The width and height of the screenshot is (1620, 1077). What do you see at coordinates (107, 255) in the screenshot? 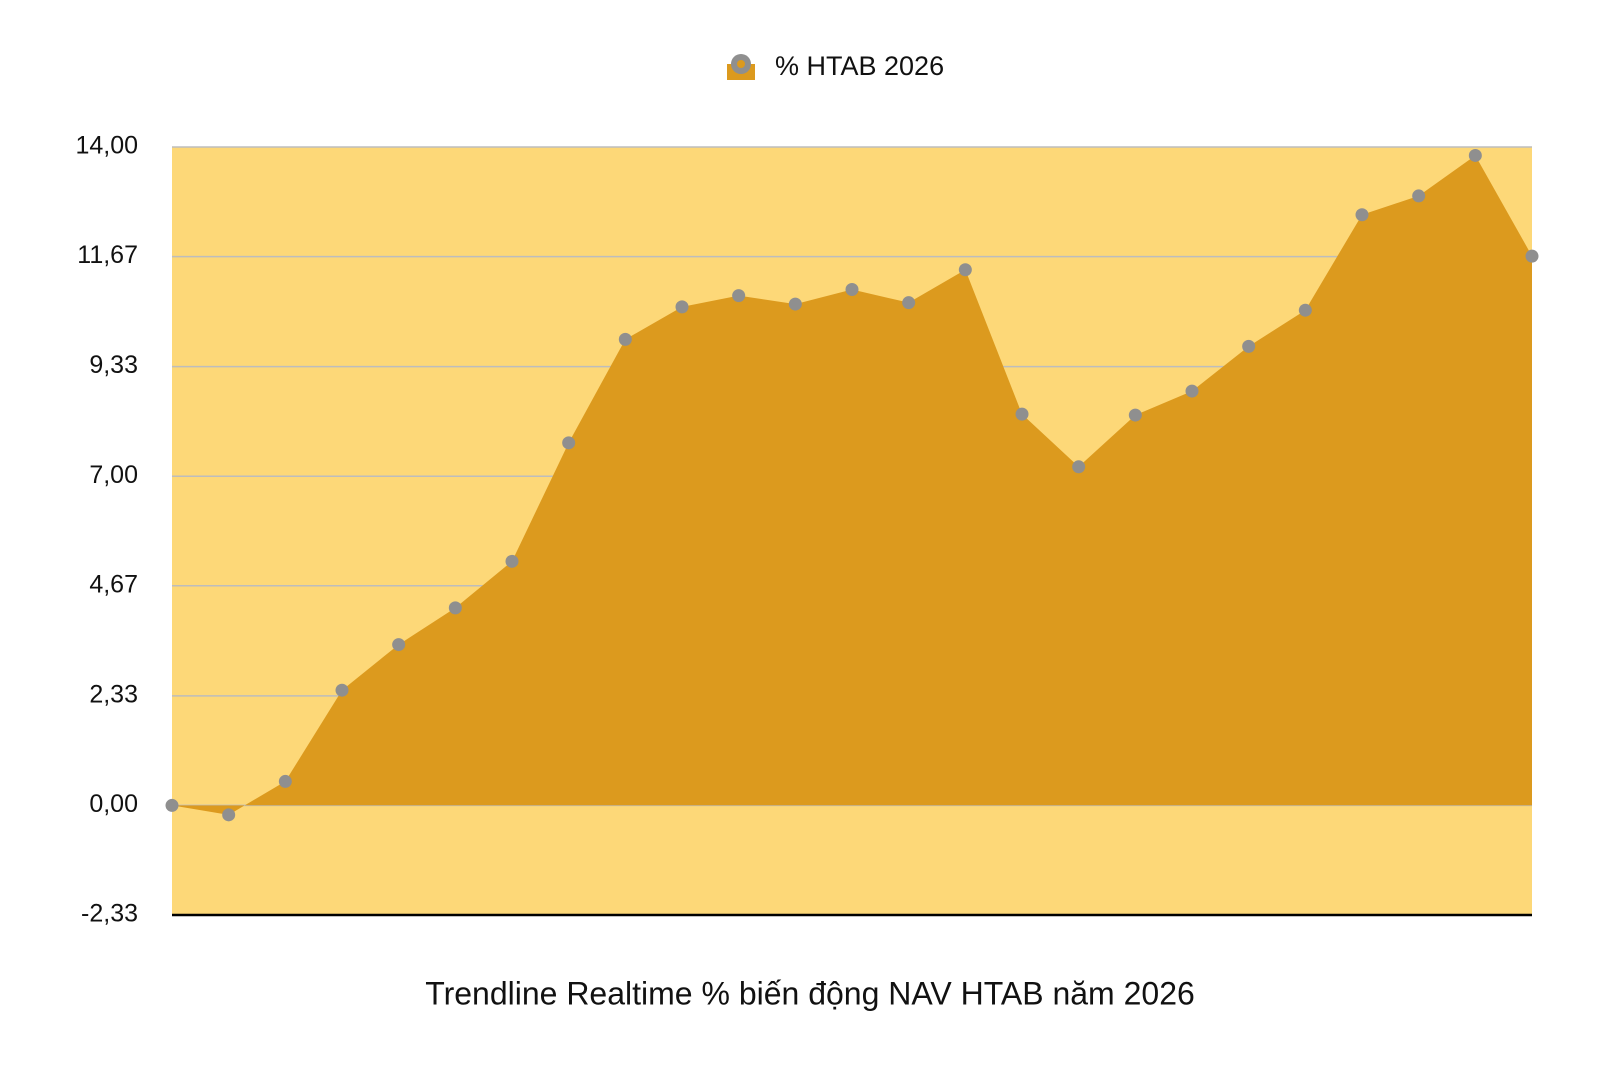
I see `y-tick-label: 11,67` at bounding box center [107, 255].